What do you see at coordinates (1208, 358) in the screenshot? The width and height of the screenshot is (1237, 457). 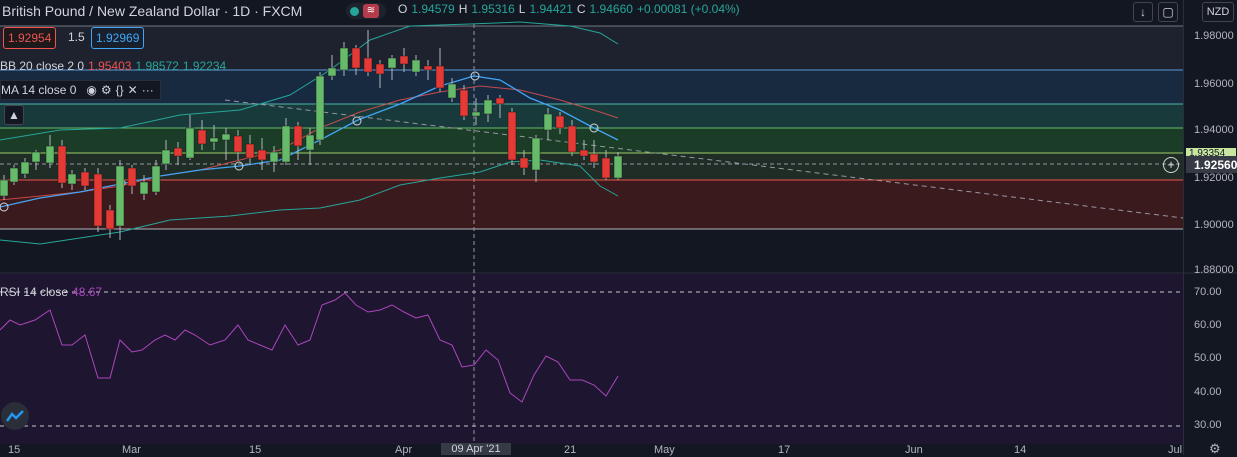 I see `rsi-y-label: 50.00` at bounding box center [1208, 358].